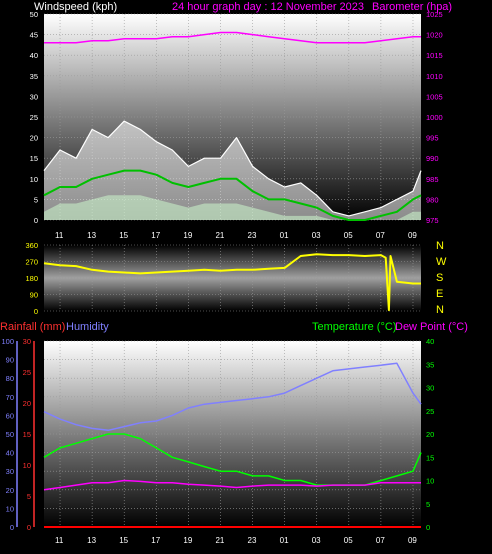 Image resolution: width=492 pixels, height=554 pixels. I want to click on barometer-axis-title: Barometer (hpa), so click(412, 7).